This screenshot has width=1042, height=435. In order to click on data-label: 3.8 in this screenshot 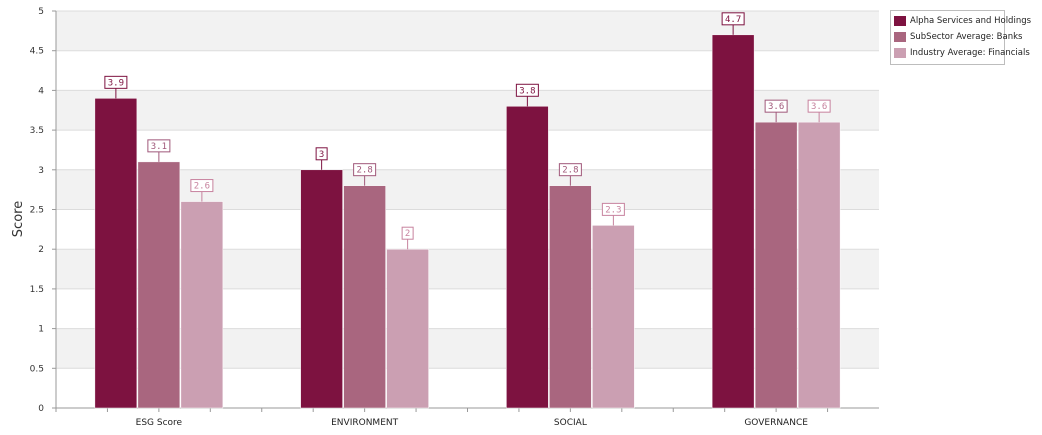, I will do `click(527, 91)`.